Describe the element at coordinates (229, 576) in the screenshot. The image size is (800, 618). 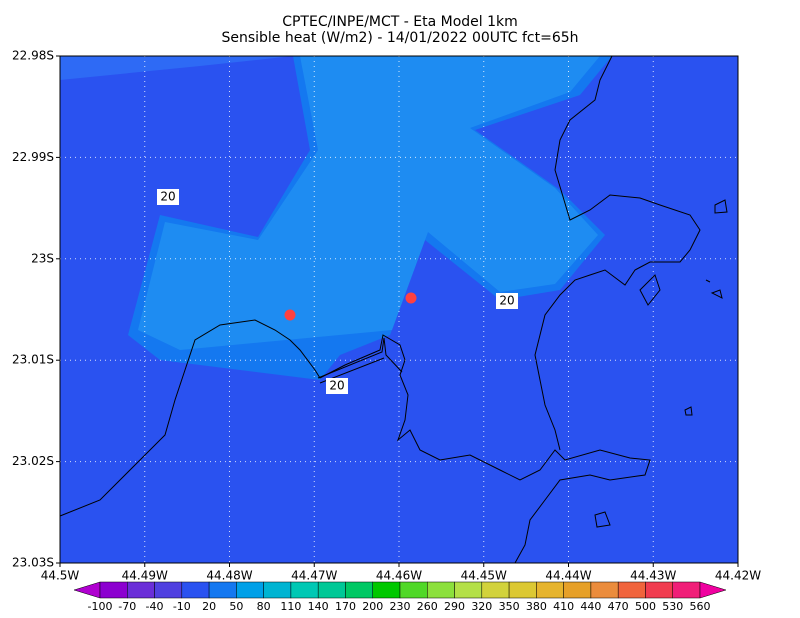
I see `x-tick-label: 44.48W` at that location.